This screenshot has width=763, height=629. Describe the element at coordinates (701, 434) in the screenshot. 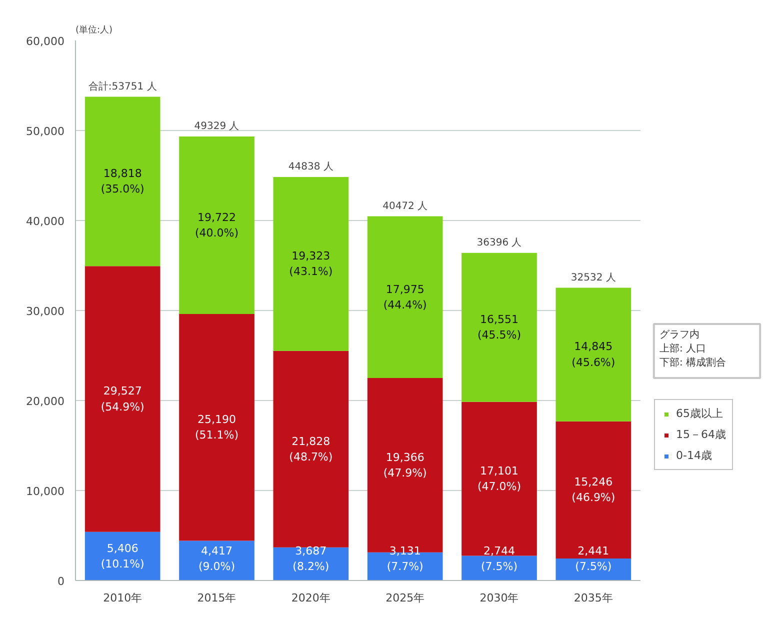

I see `legend-label: 15－64歳` at that location.